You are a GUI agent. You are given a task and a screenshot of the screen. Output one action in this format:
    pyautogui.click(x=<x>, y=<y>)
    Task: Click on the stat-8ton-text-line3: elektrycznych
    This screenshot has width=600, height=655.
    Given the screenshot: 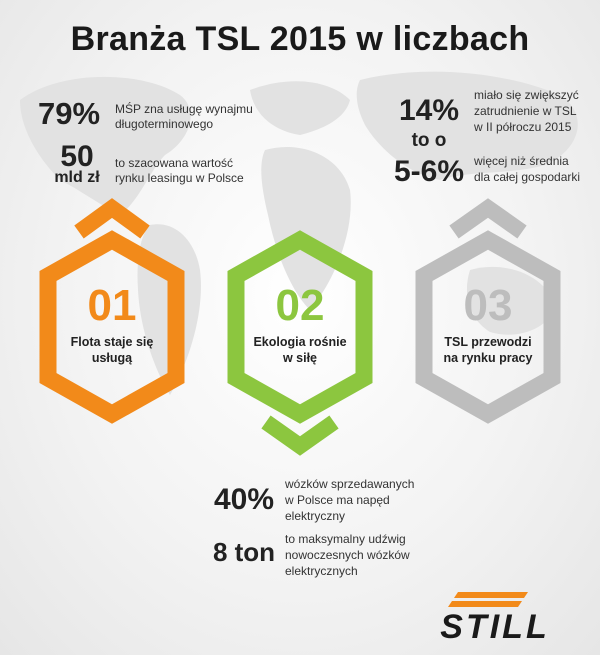 What is the action you would take?
    pyautogui.click(x=321, y=571)
    